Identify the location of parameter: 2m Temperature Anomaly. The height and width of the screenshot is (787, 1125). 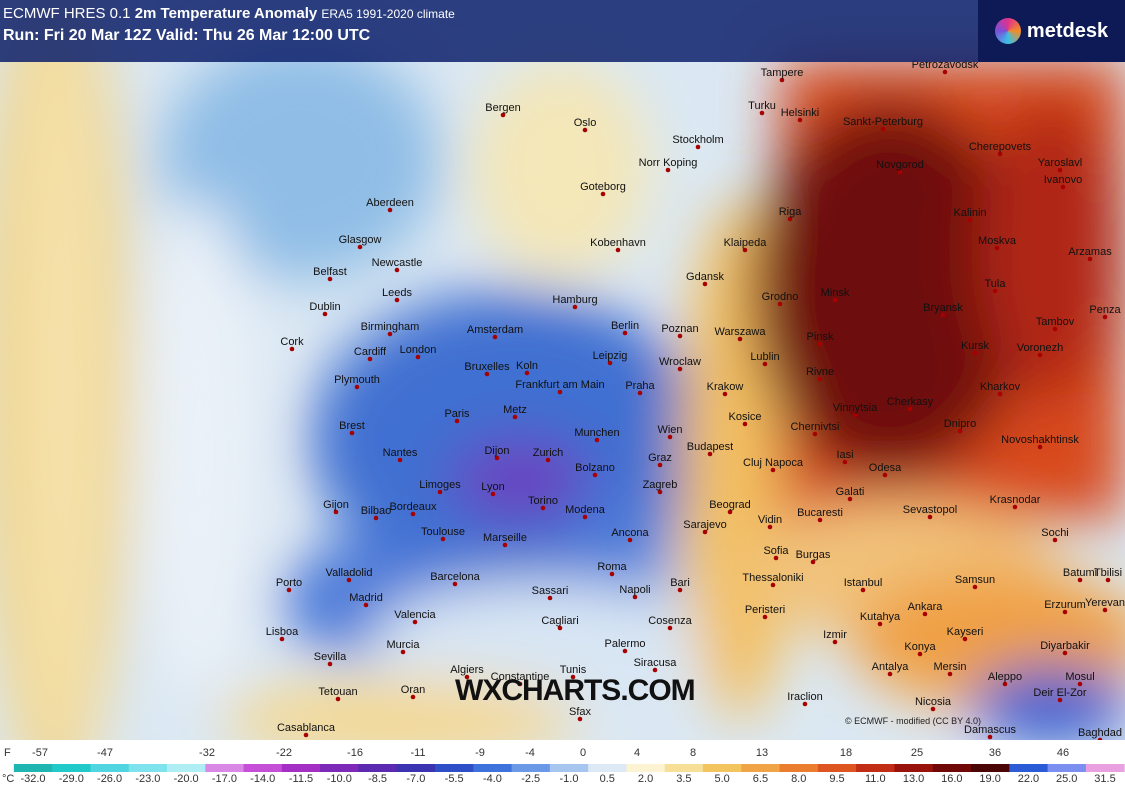
(226, 13).